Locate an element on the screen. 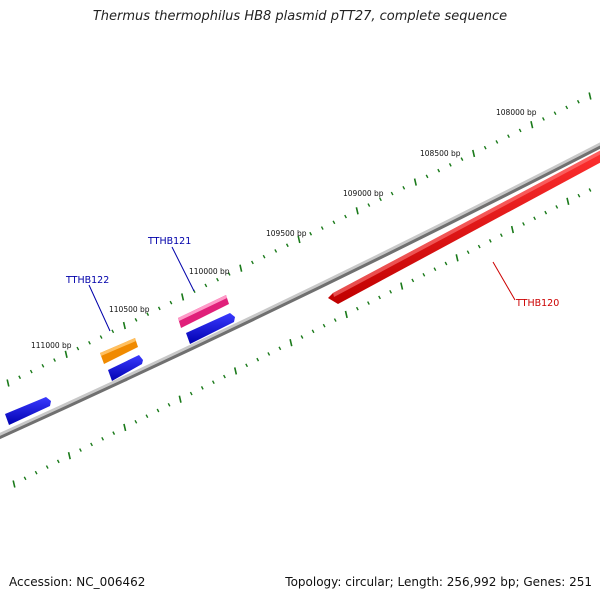 The image size is (600, 600). gene-tthb121 is located at coordinates (203, 311).